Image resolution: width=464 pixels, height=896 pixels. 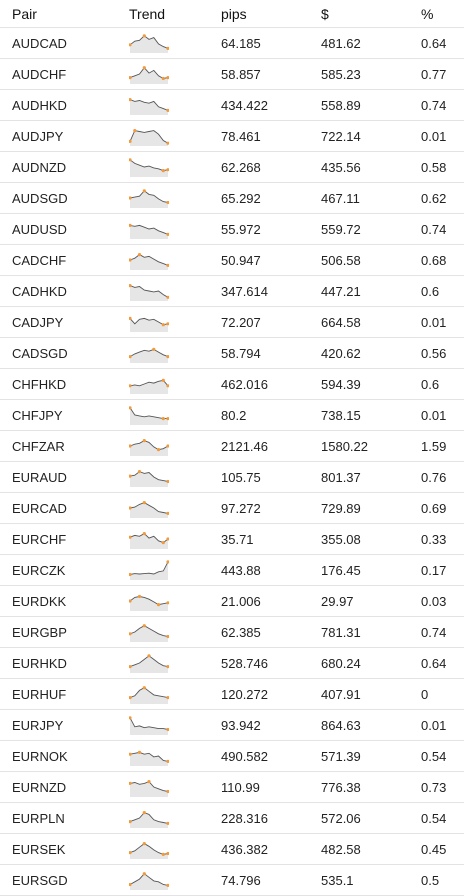 What do you see at coordinates (360, 632) in the screenshot?
I see `usd-cell: 781.31` at bounding box center [360, 632].